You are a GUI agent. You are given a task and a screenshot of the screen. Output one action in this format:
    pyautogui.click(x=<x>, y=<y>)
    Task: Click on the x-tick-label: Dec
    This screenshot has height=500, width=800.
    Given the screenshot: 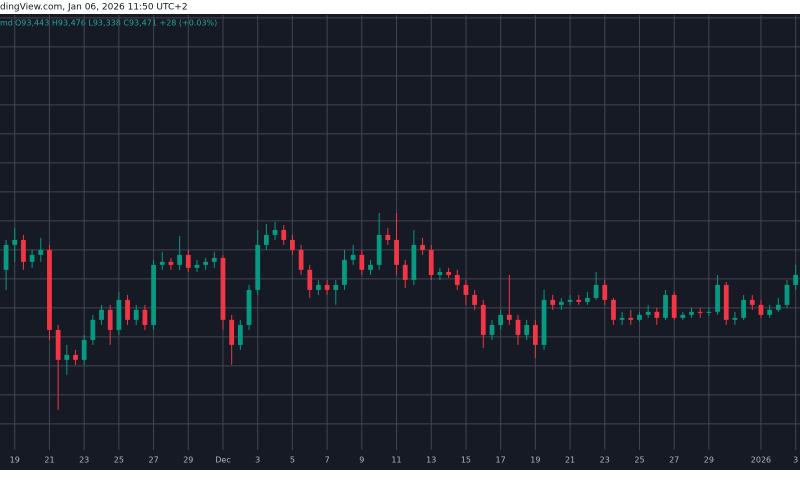 What is the action you would take?
    pyautogui.click(x=222, y=460)
    